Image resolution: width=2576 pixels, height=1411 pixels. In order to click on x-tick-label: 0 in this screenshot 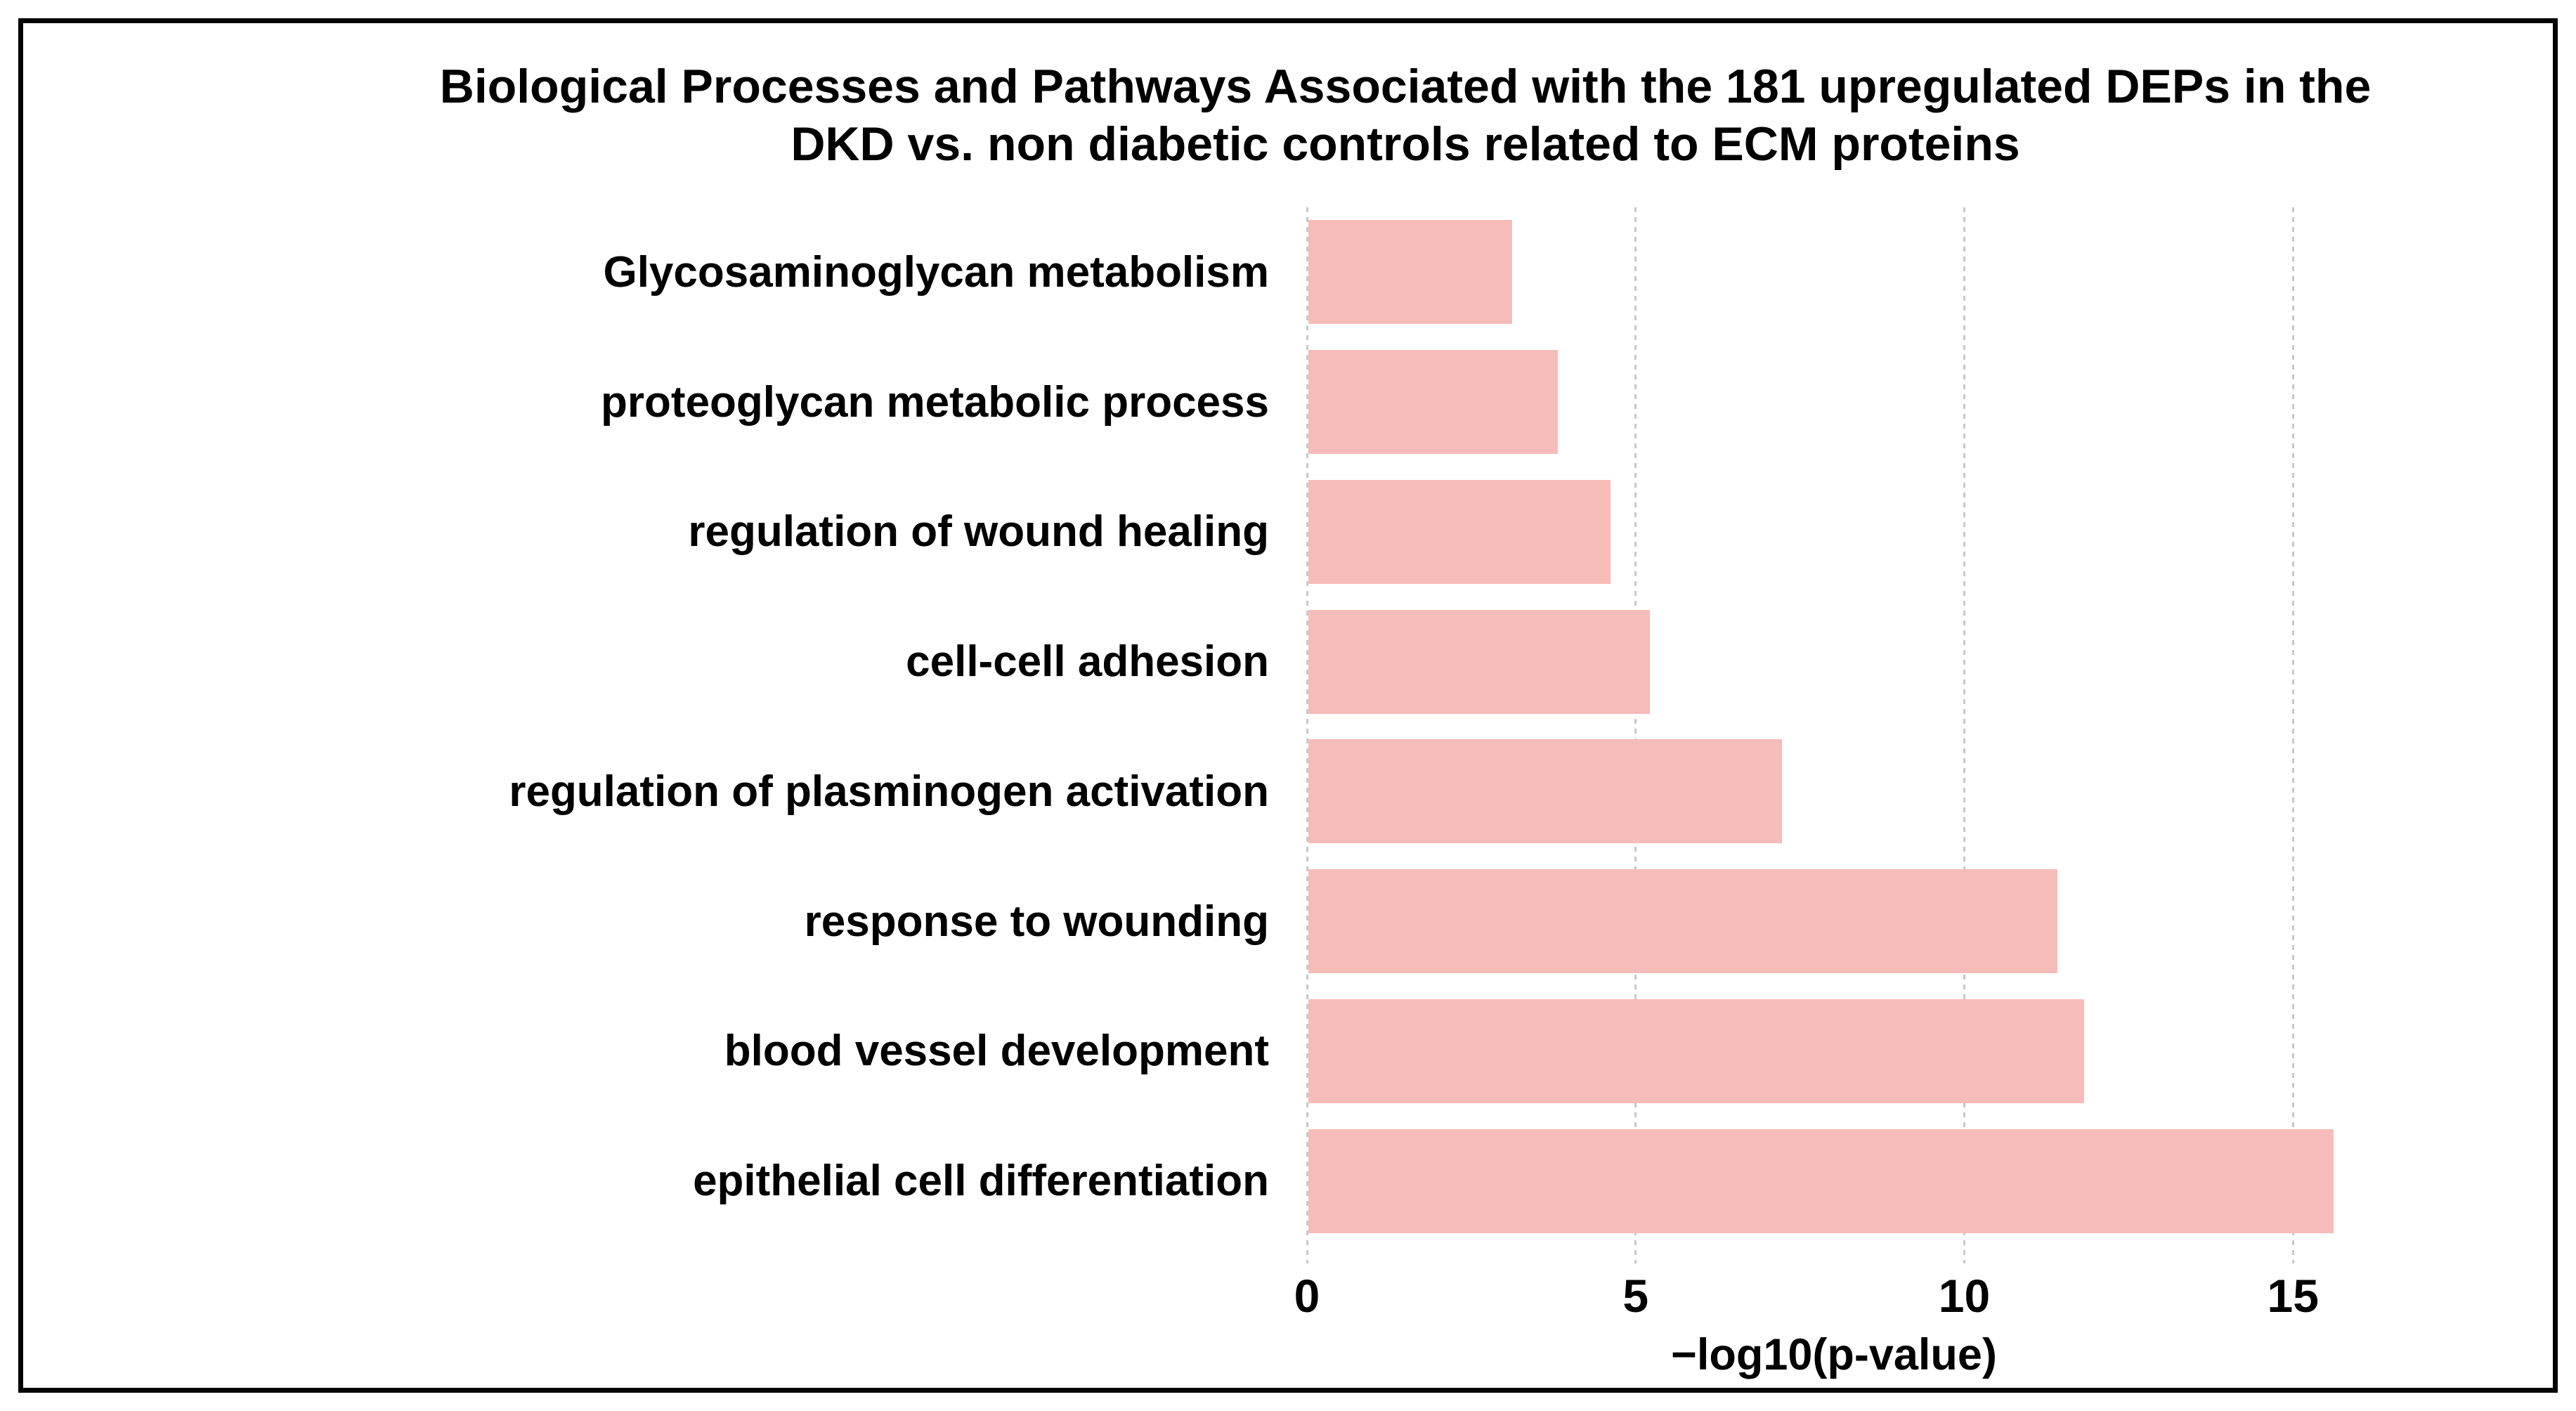, I will do `click(1307, 1296)`.